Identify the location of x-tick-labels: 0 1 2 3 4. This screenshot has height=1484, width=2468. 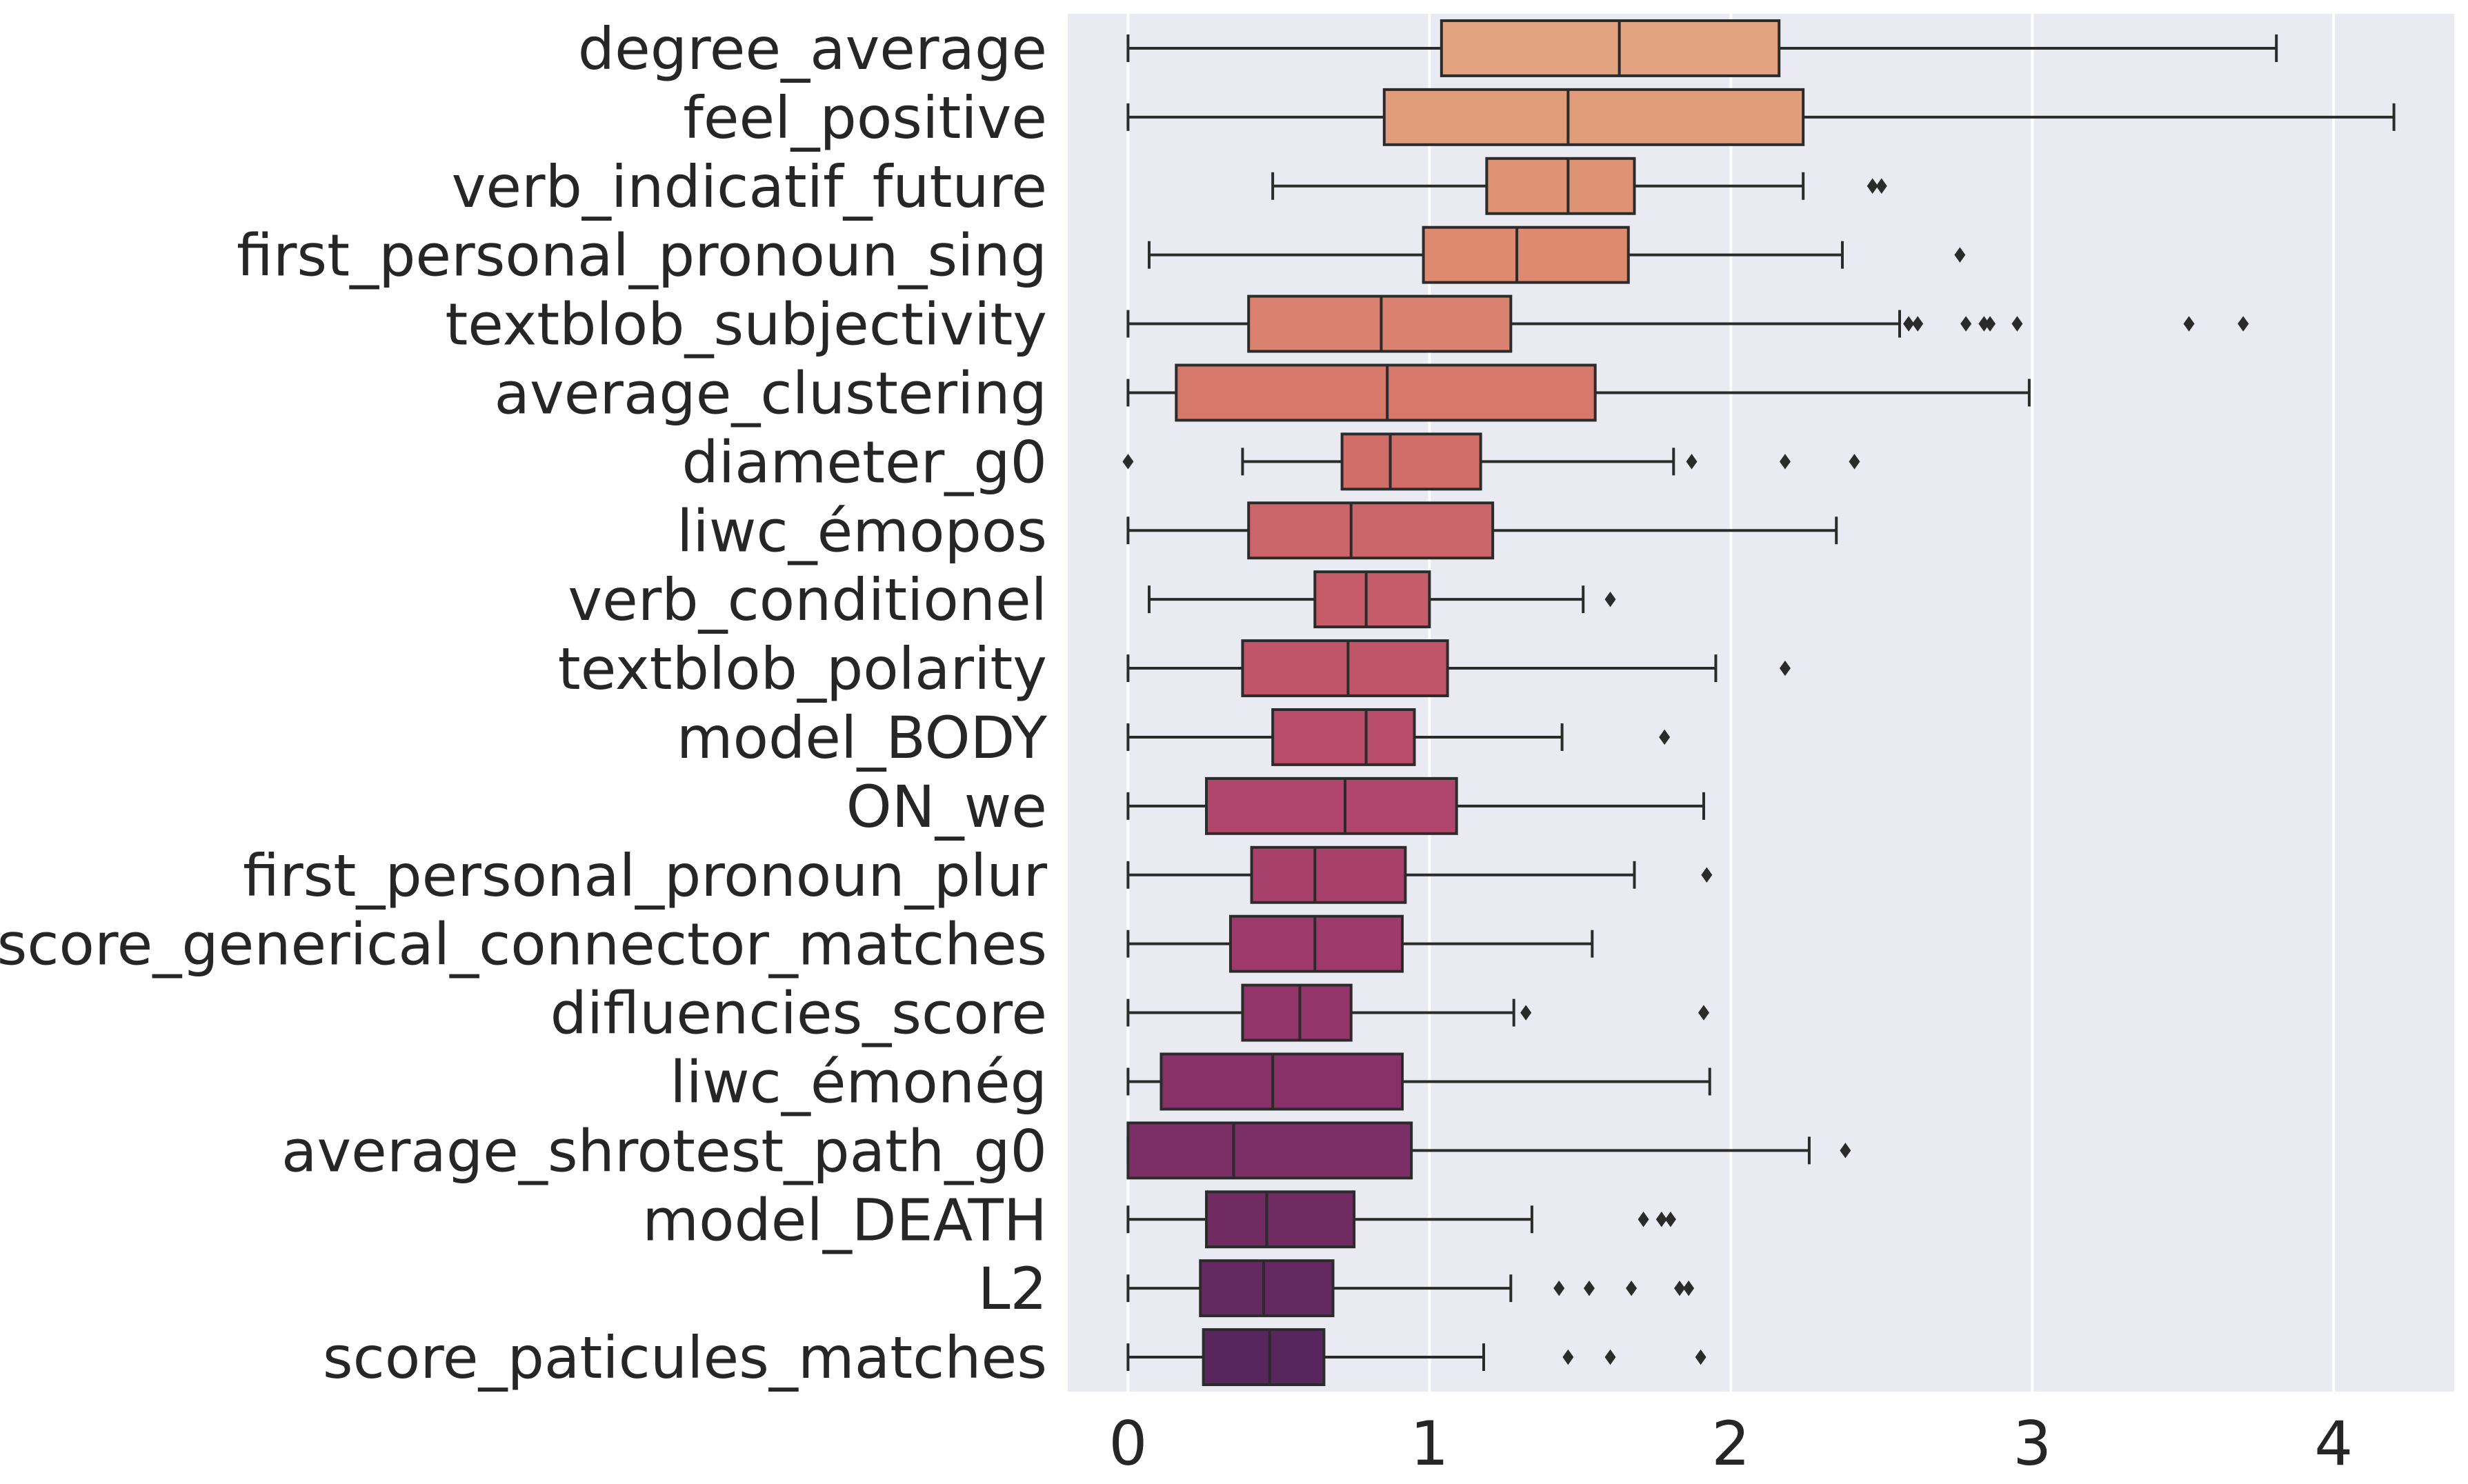
(1731, 1443).